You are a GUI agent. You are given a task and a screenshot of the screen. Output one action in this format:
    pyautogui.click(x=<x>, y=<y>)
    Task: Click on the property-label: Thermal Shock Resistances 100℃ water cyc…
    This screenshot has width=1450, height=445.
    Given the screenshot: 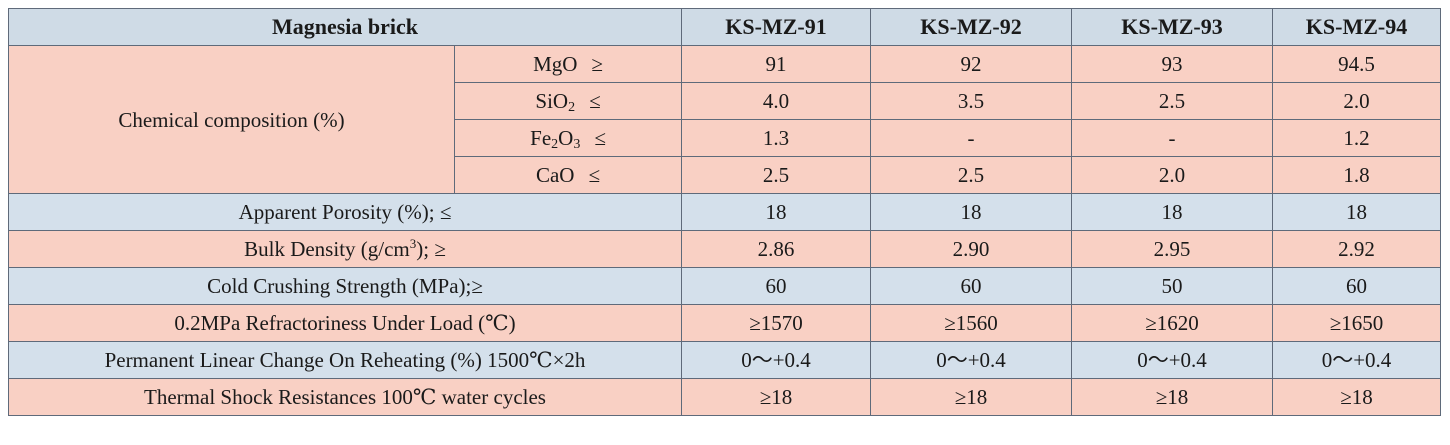 What is the action you would take?
    pyautogui.click(x=345, y=397)
    